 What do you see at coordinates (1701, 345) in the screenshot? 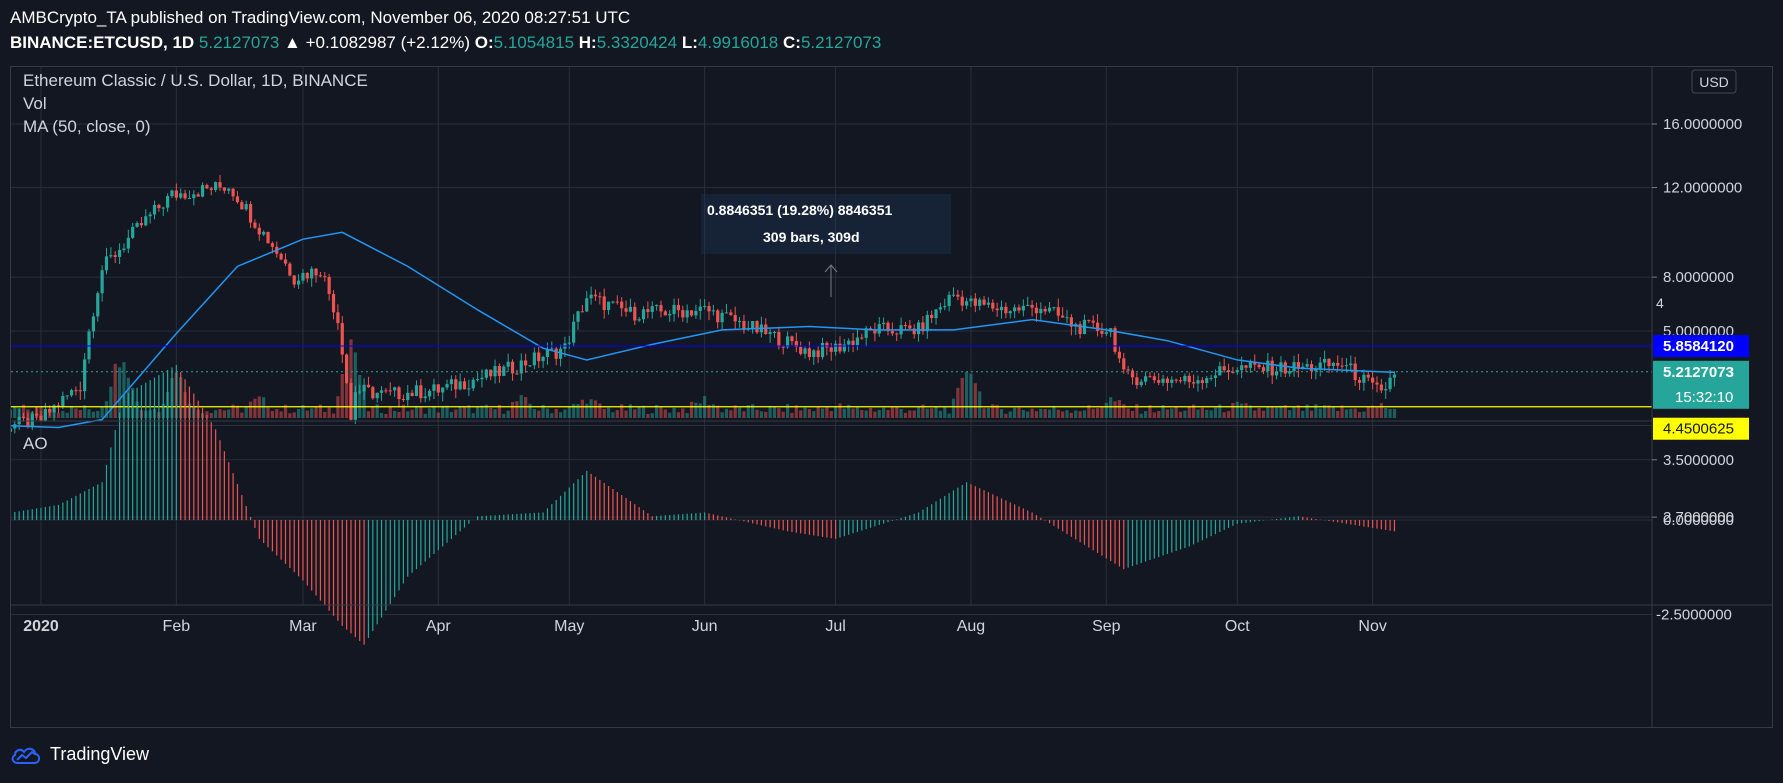
I see `resistance-price-label: 5.8584120` at bounding box center [1701, 345].